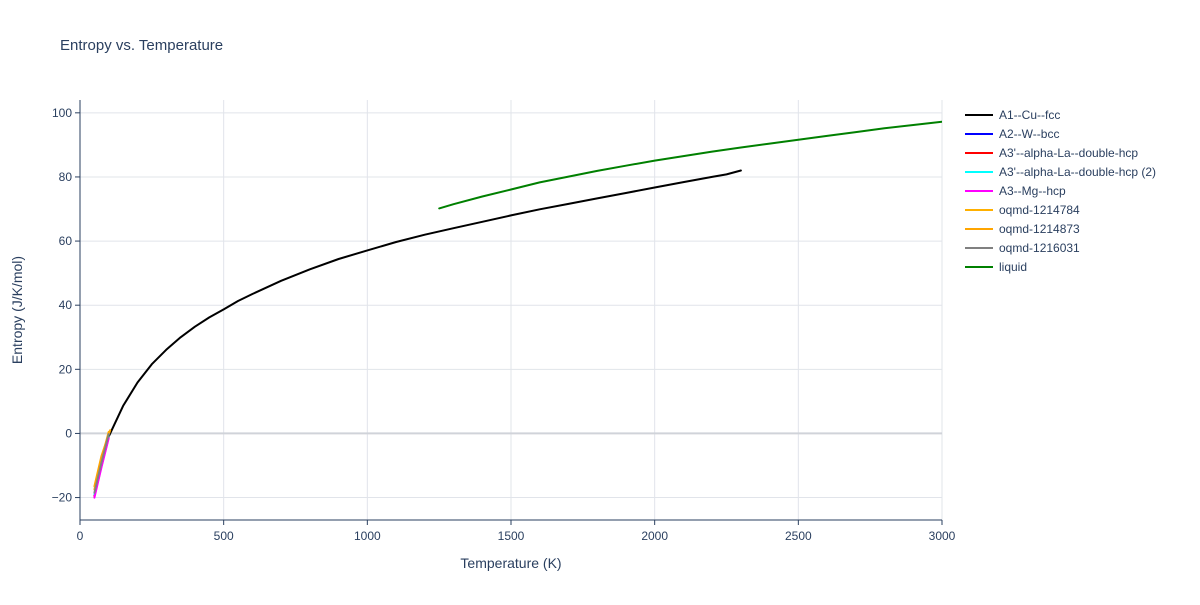 This screenshot has height=605, width=1200. I want to click on chart-title: Entropy vs. Temperature, so click(141, 45).